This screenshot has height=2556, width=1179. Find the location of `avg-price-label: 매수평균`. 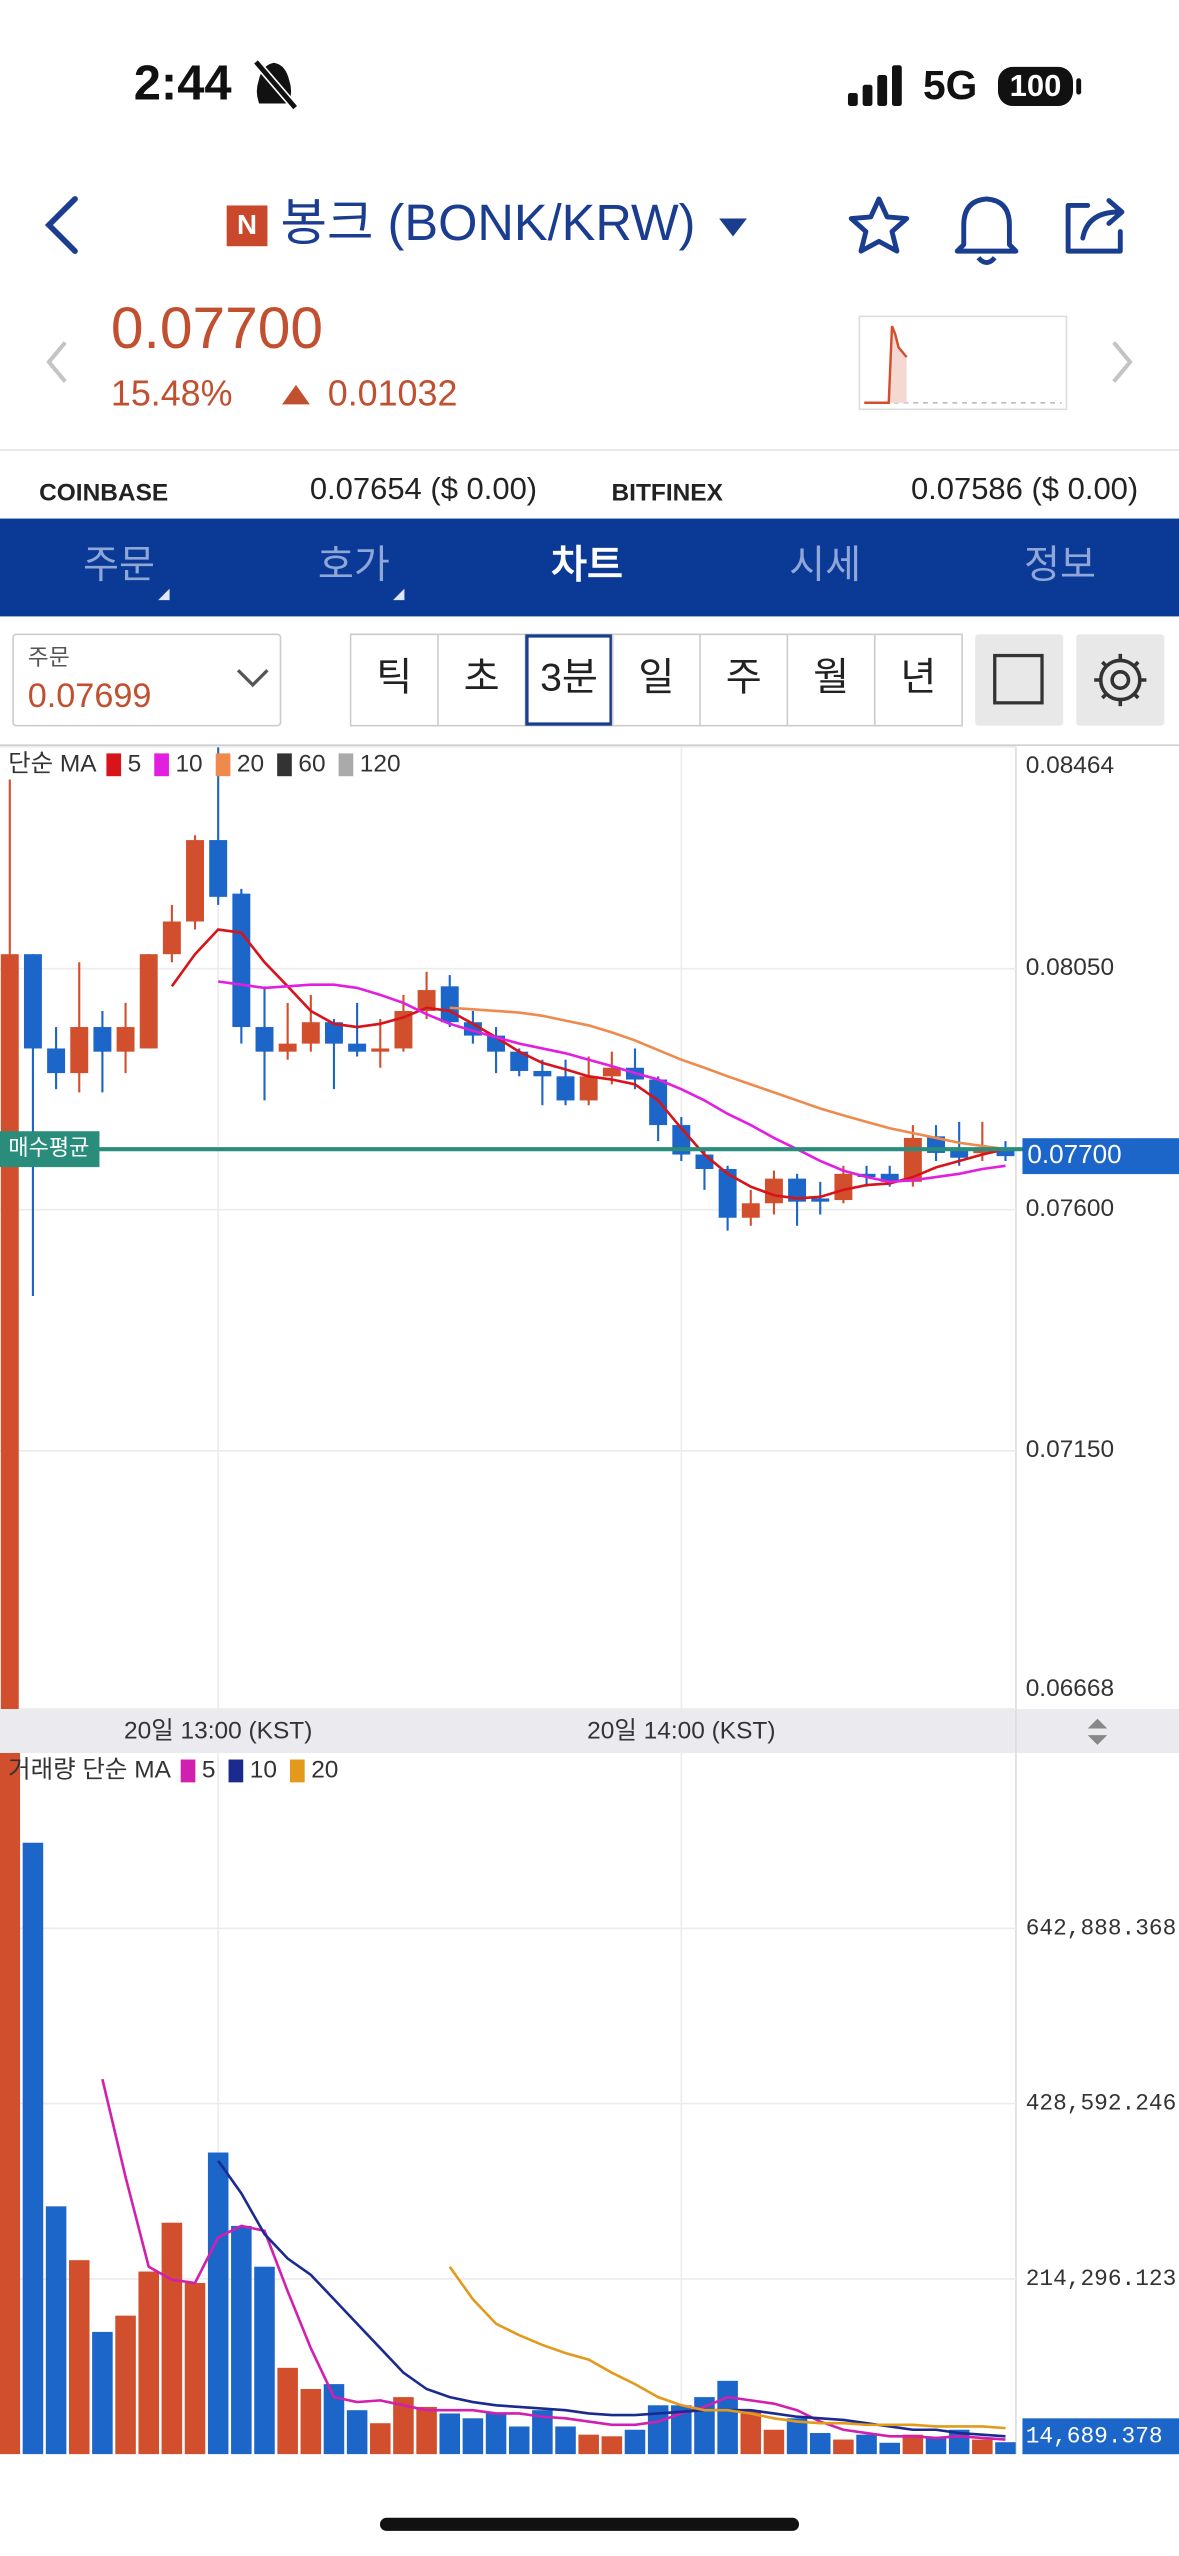

avg-price-label: 매수평균 is located at coordinates (48, 1147).